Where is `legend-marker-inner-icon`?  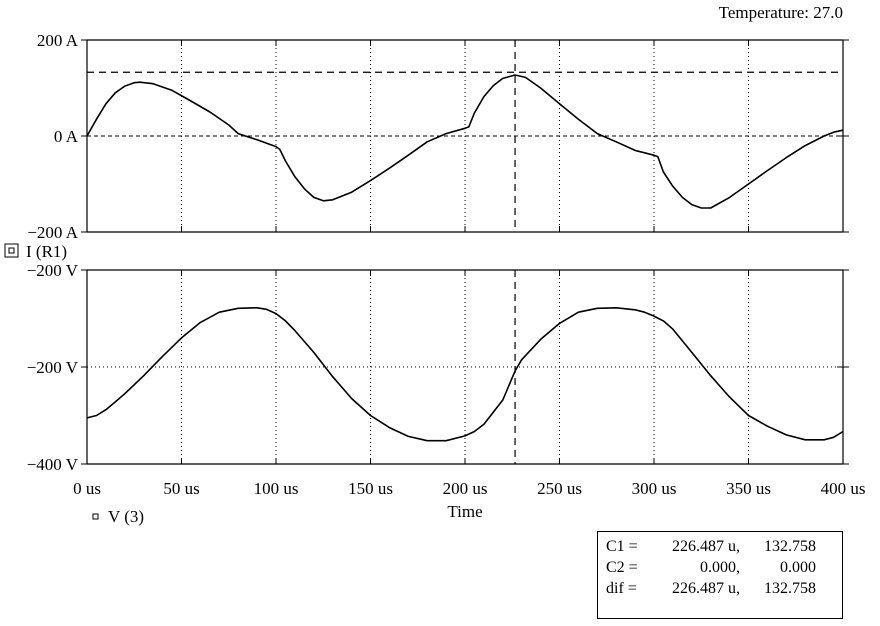 legend-marker-inner-icon is located at coordinates (11, 250).